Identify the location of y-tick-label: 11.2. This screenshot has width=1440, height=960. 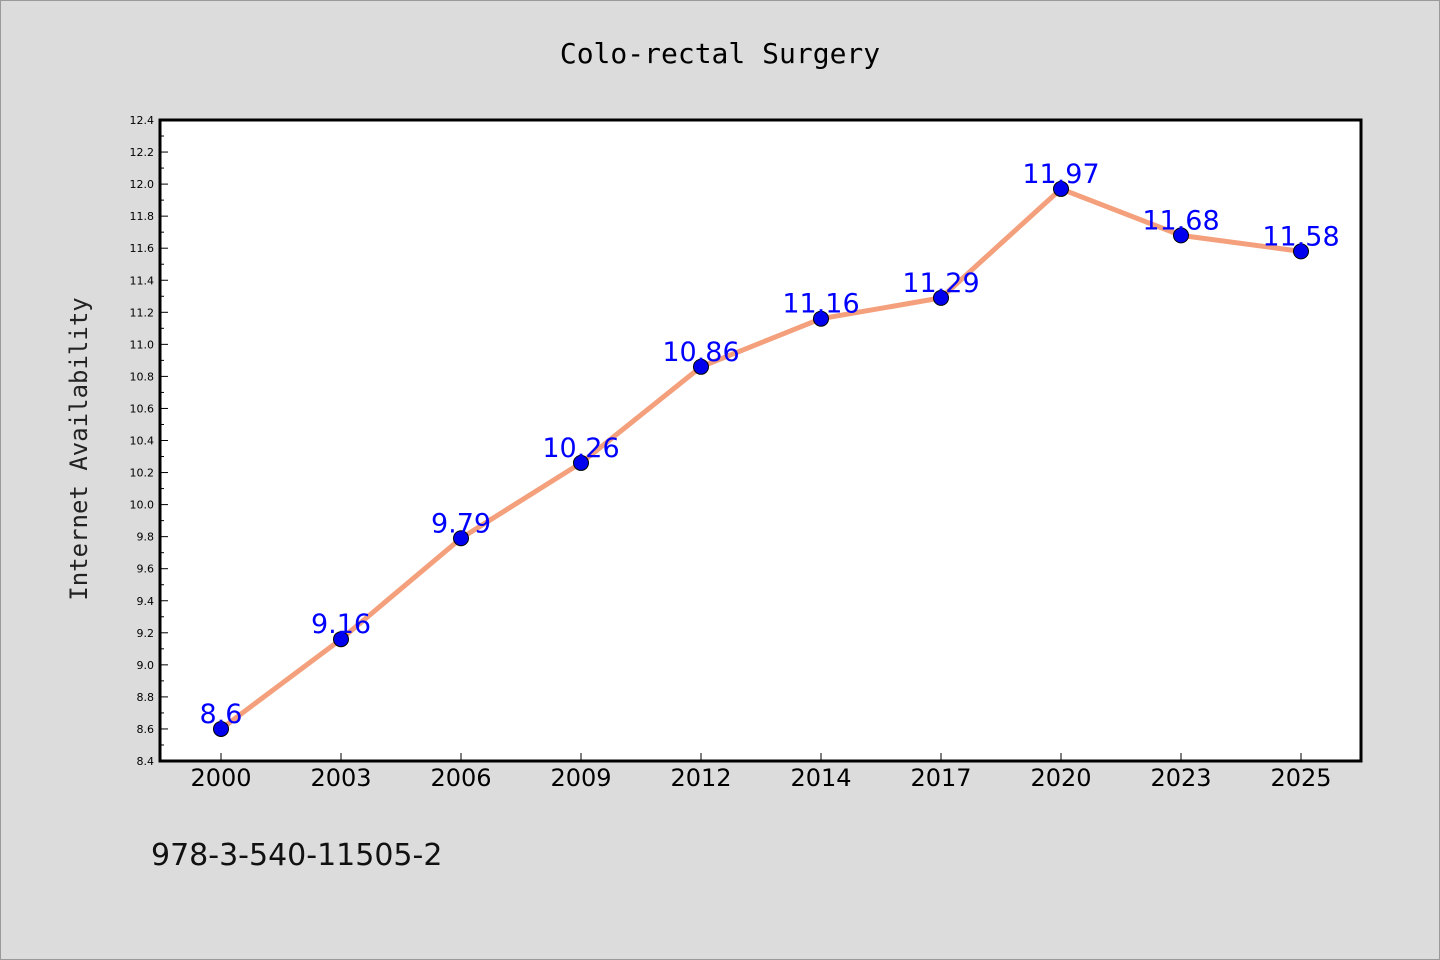
(142, 312).